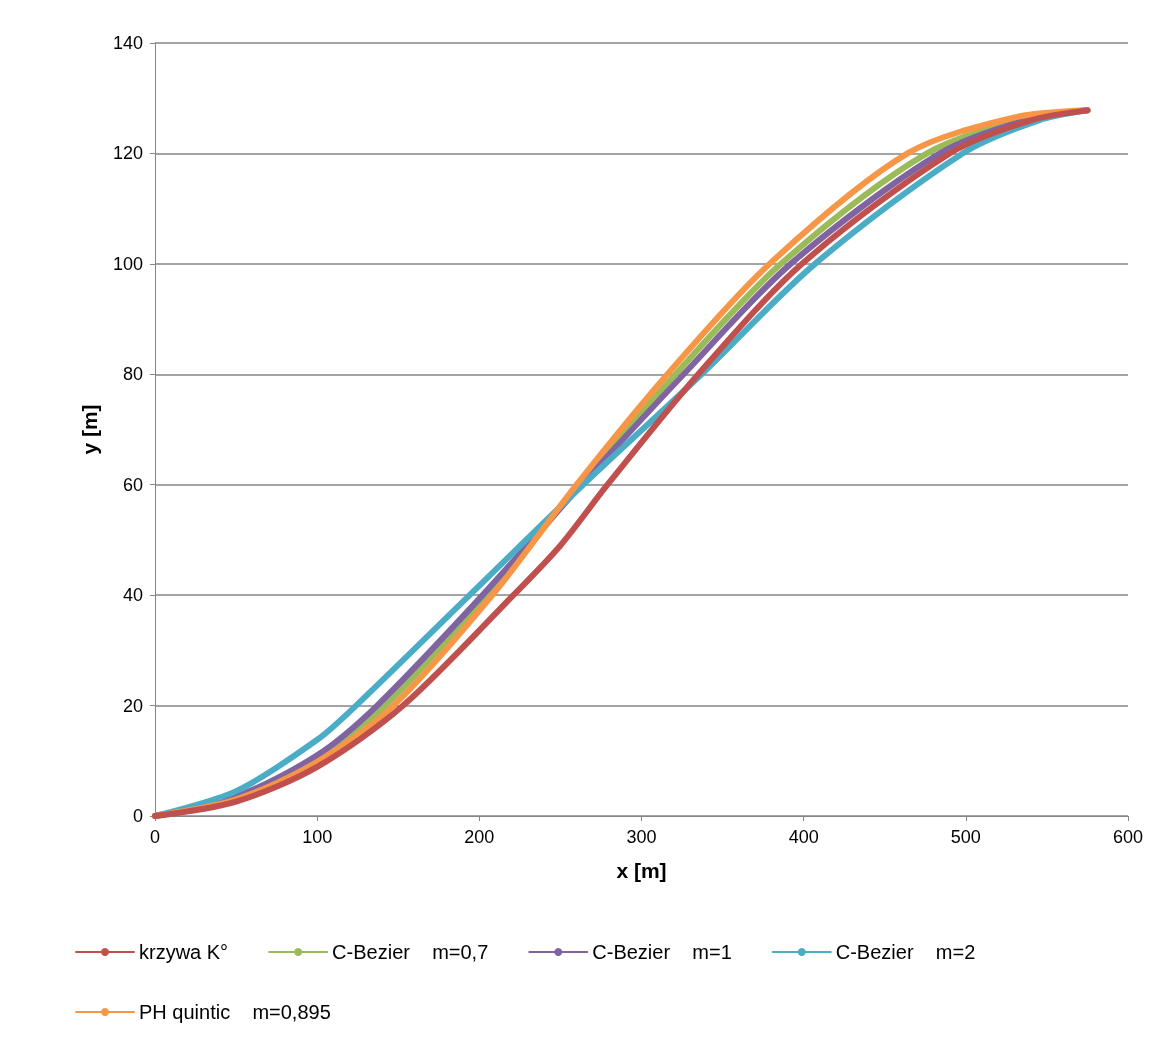 The width and height of the screenshot is (1150, 1052). What do you see at coordinates (132, 374) in the screenshot?
I see `y-tick-label: 80` at bounding box center [132, 374].